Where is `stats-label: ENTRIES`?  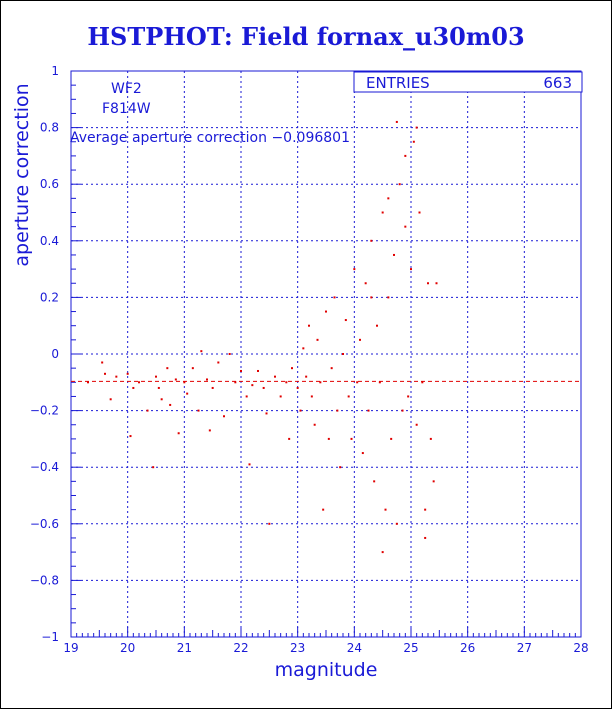
stats-label: ENTRIES is located at coordinates (398, 83).